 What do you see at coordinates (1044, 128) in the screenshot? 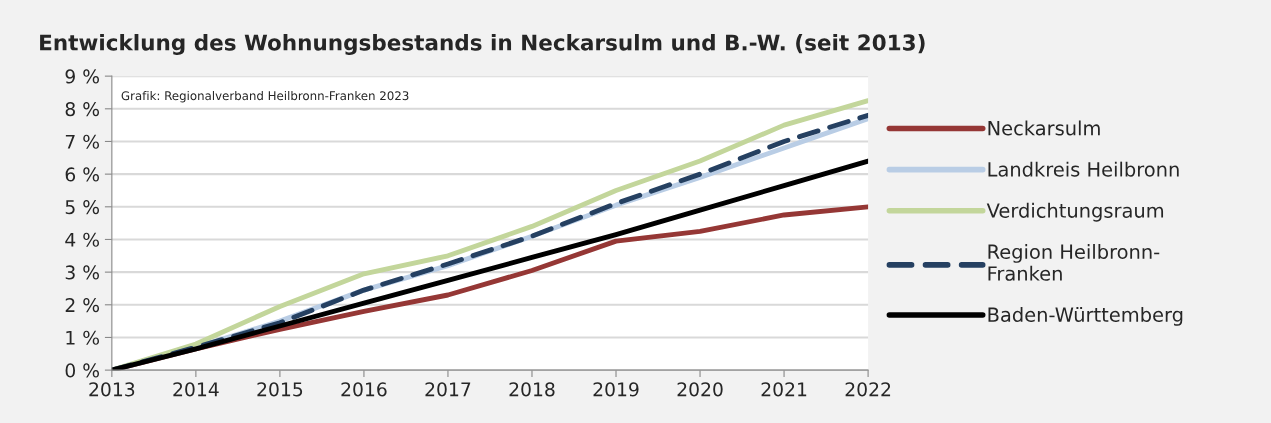
I see `legend-label: Neckarsulm` at bounding box center [1044, 128].